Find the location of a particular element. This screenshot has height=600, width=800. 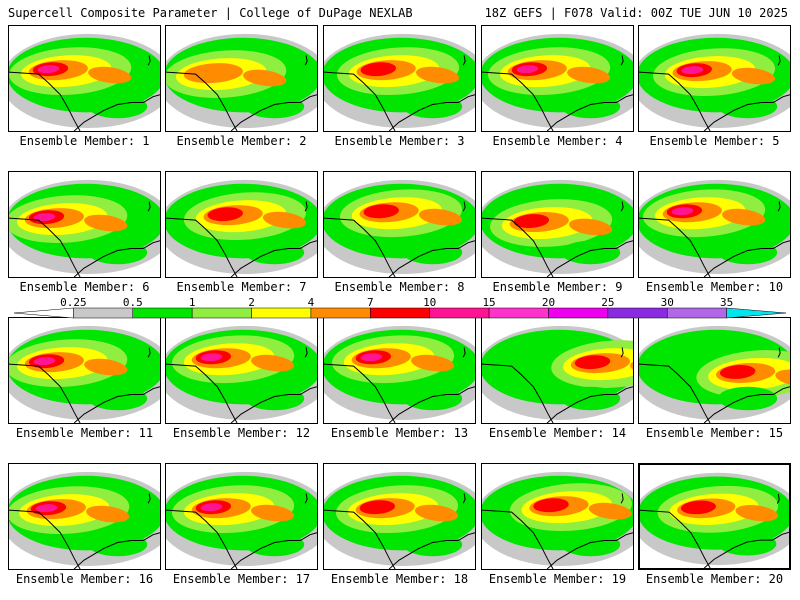

panel-label: Ensemble Member: 9 is located at coordinates (557, 287).